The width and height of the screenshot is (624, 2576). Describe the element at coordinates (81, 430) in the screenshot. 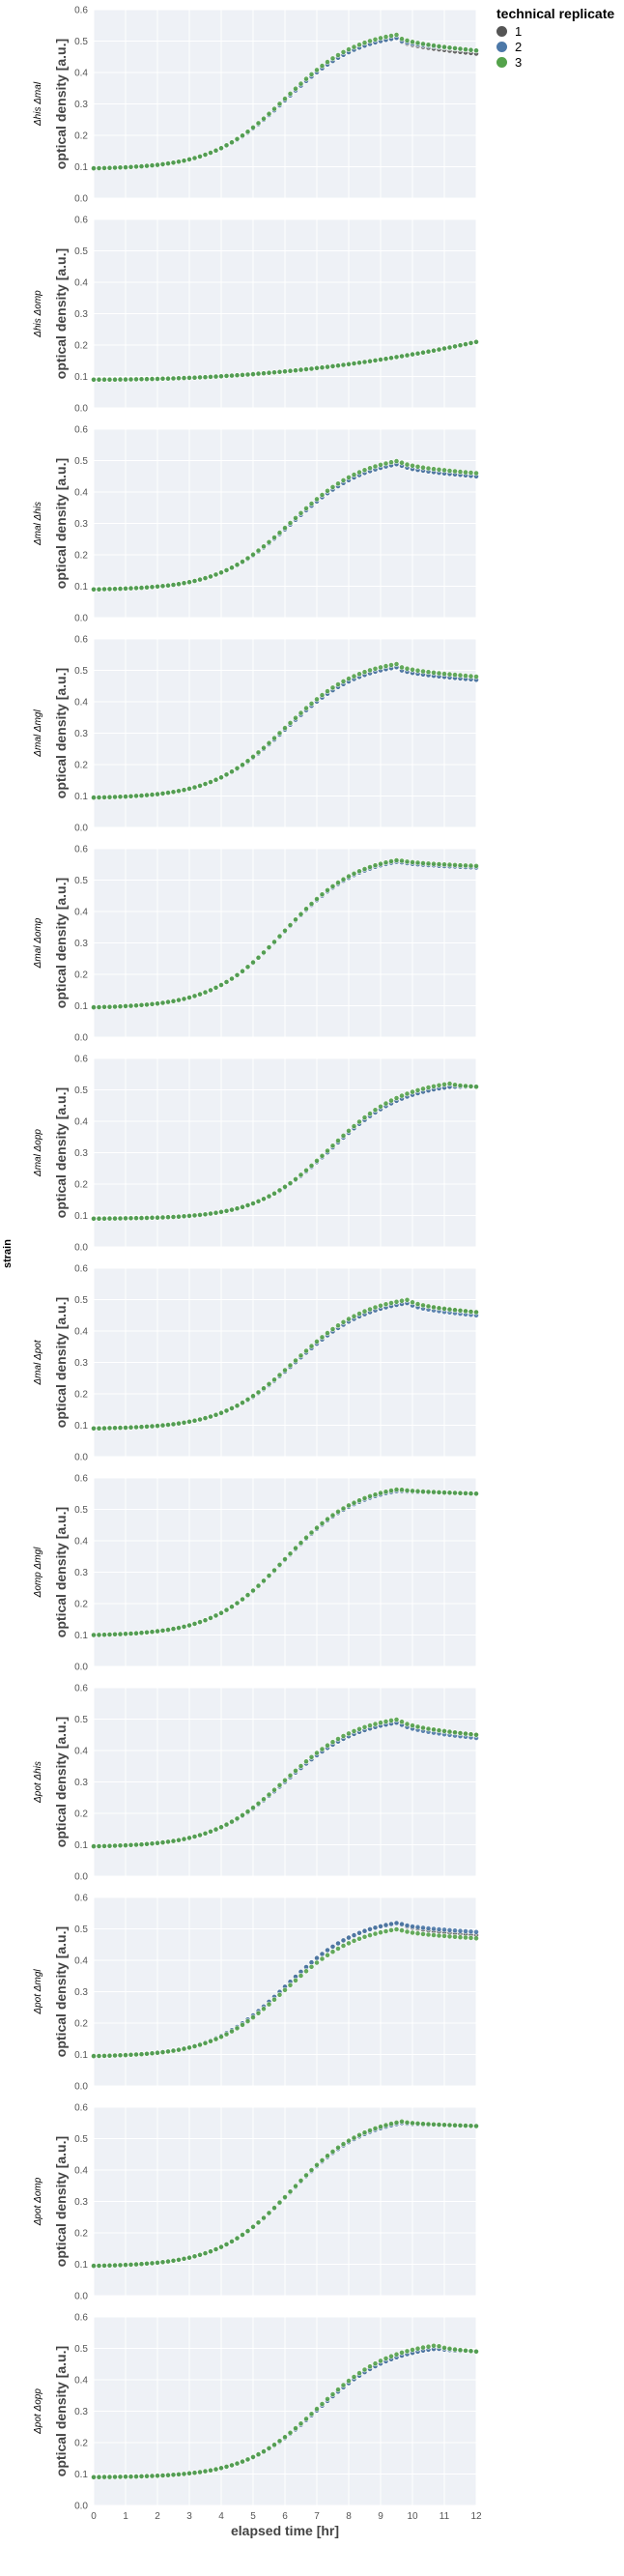

I see `y-tick-label: 0.6` at that location.